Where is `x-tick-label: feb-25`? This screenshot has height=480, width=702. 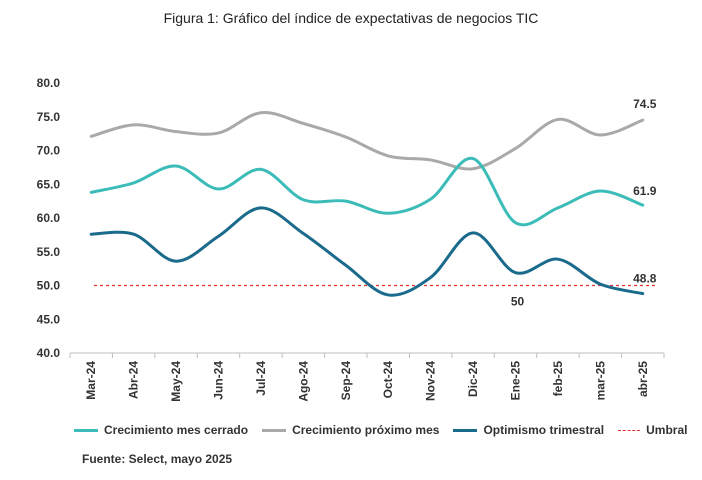 x-tick-label: feb-25 is located at coordinates (558, 379).